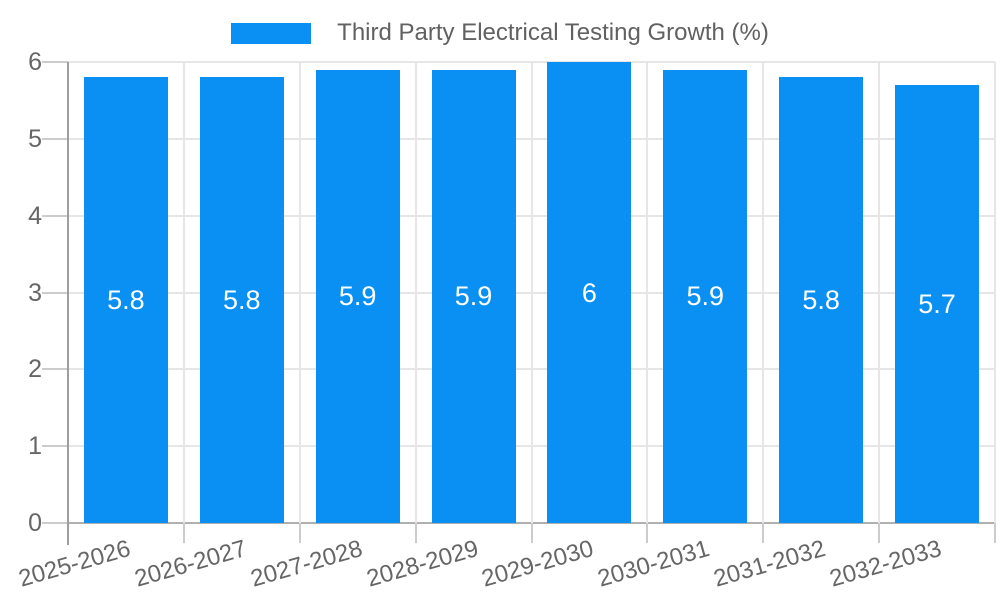  What do you see at coordinates (271, 33) in the screenshot?
I see `legend-color-swatch` at bounding box center [271, 33].